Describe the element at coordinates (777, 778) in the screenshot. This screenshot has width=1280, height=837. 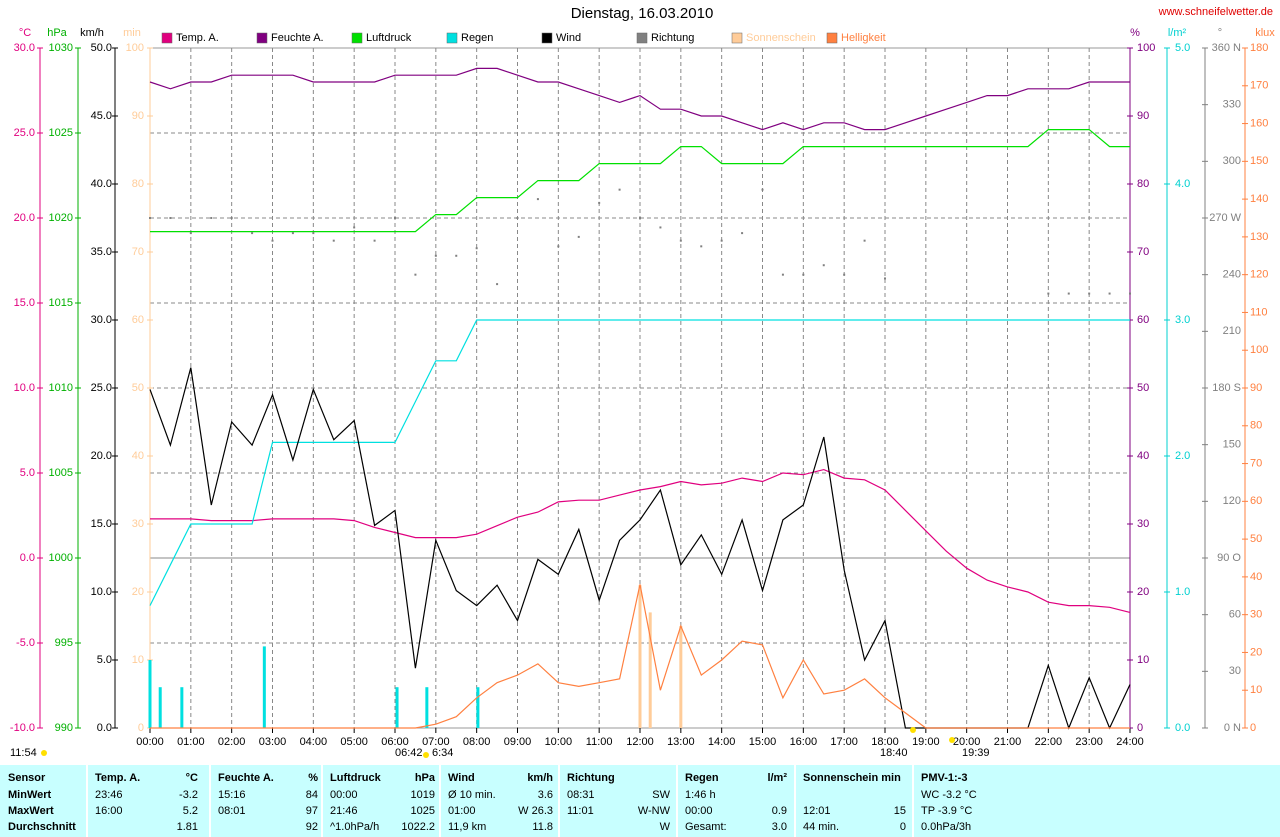
I see `column-unit: l/m²` at that location.